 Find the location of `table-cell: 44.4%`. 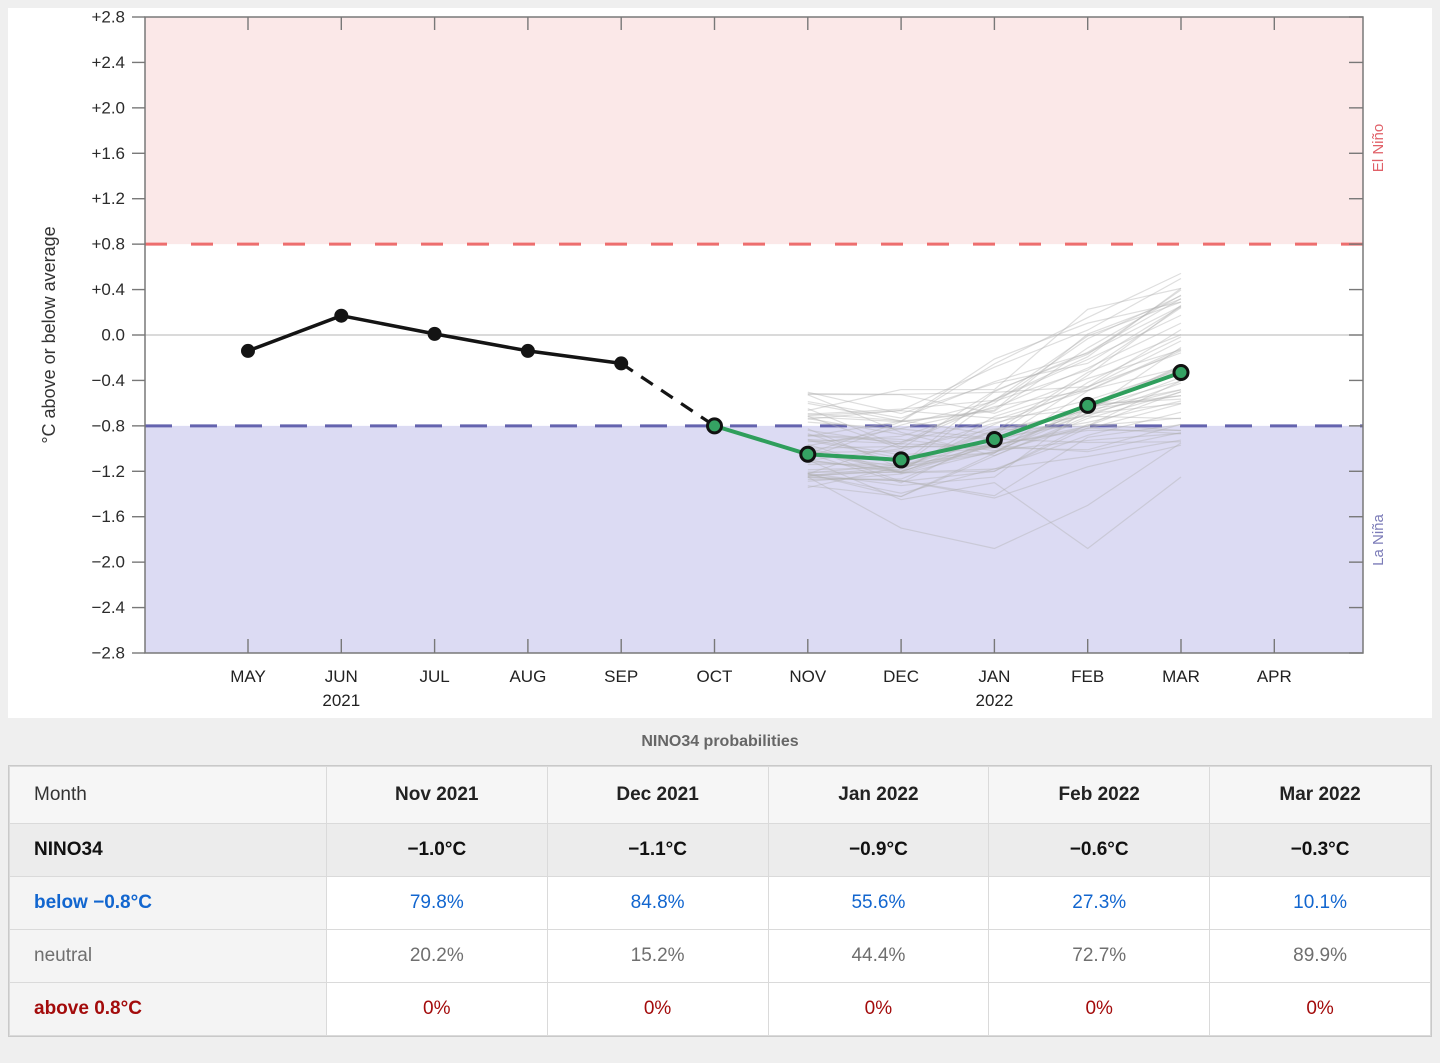

table-cell: 44.4% is located at coordinates (878, 956).